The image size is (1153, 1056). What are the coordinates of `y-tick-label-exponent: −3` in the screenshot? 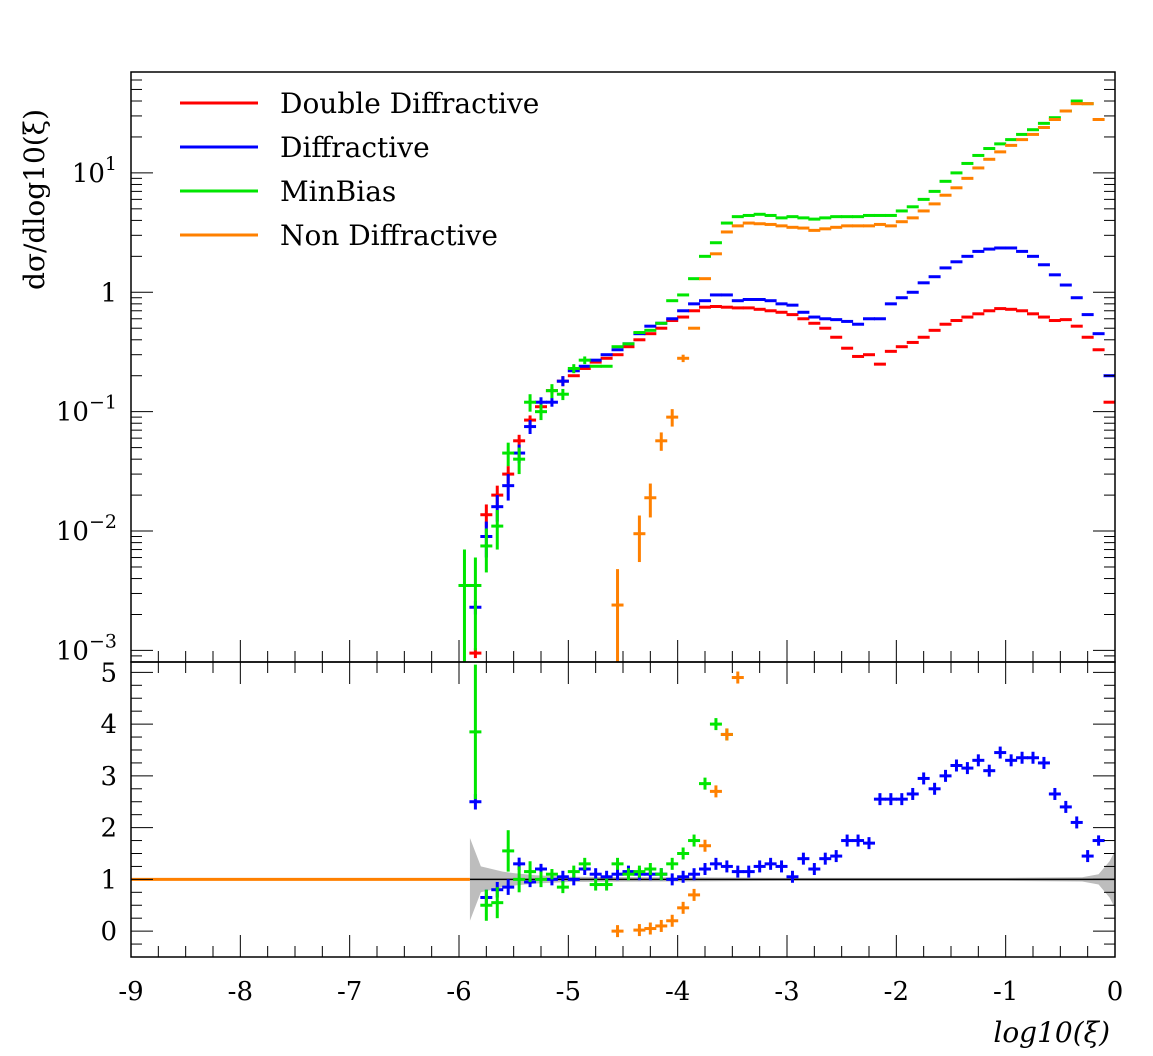 It's located at (103, 641).